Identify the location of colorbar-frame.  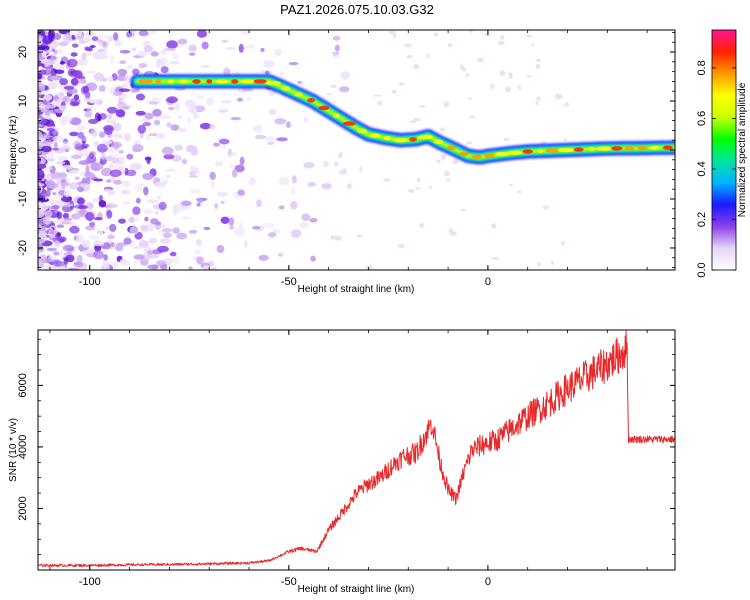
(724, 150).